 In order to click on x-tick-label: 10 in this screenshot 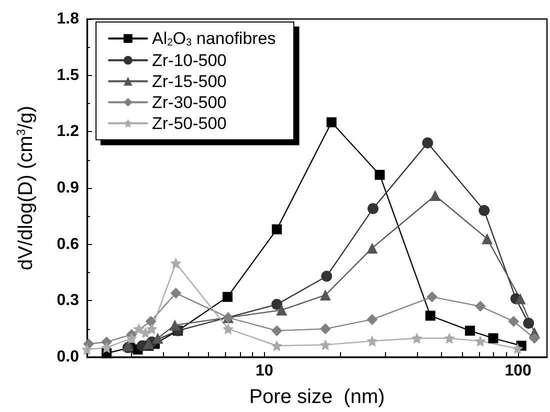, I will do `click(264, 371)`.